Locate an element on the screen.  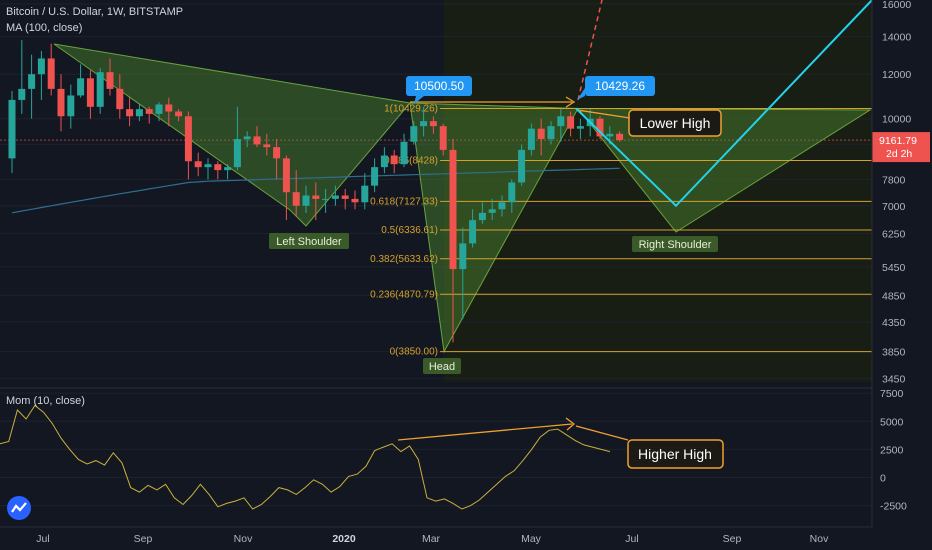
fib-level-label: 0.786(8428) is located at coordinates (411, 160).